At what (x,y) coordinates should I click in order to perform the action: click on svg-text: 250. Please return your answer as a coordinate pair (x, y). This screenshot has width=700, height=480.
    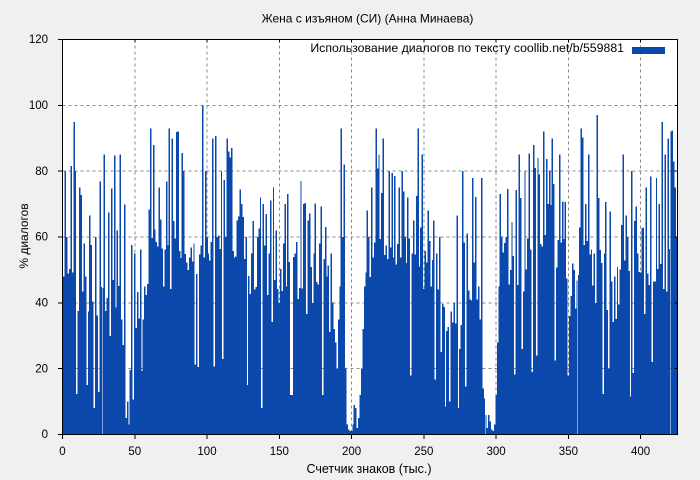
    Looking at the image, I should click on (423, 452).